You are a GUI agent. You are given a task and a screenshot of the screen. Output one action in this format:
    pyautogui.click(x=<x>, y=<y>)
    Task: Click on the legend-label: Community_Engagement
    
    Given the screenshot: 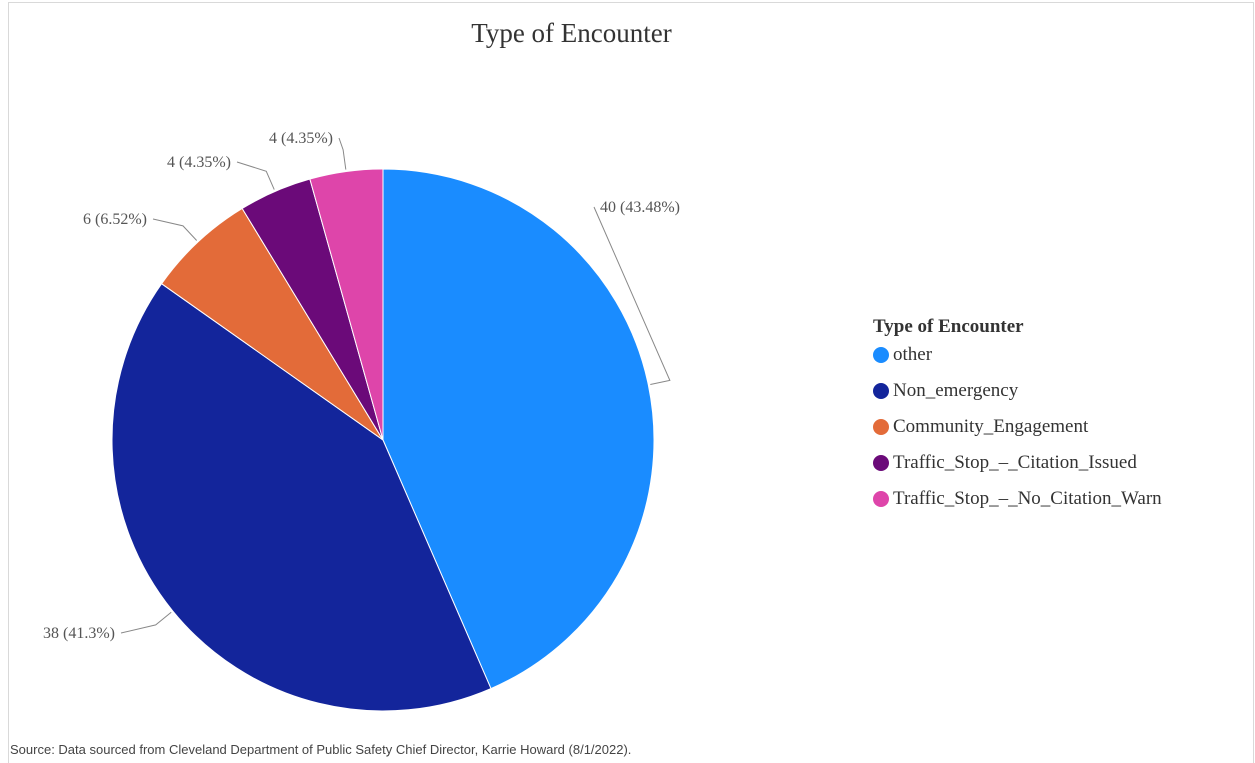 What is the action you would take?
    pyautogui.click(x=991, y=426)
    